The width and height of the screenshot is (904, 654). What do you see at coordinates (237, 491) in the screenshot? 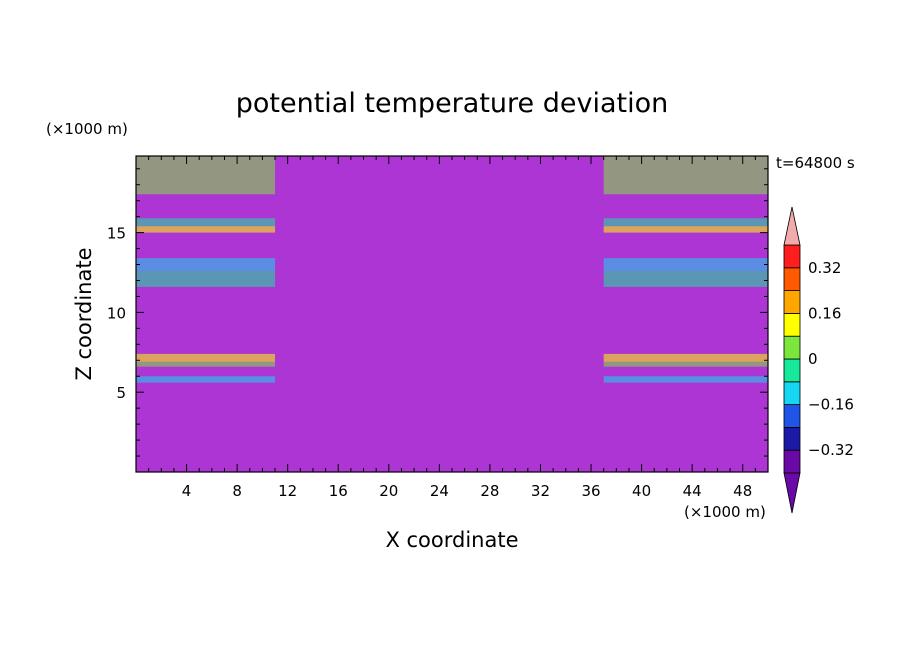
I see `x-tick-label: 8` at bounding box center [237, 491].